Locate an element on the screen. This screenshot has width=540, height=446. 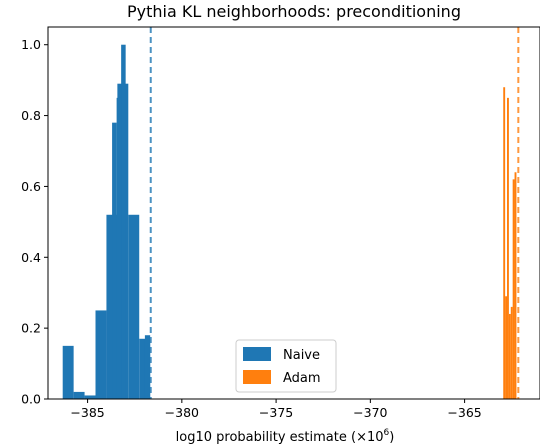
x-axis-label: log10 probability estimate (×106) is located at coordinates (285, 436).